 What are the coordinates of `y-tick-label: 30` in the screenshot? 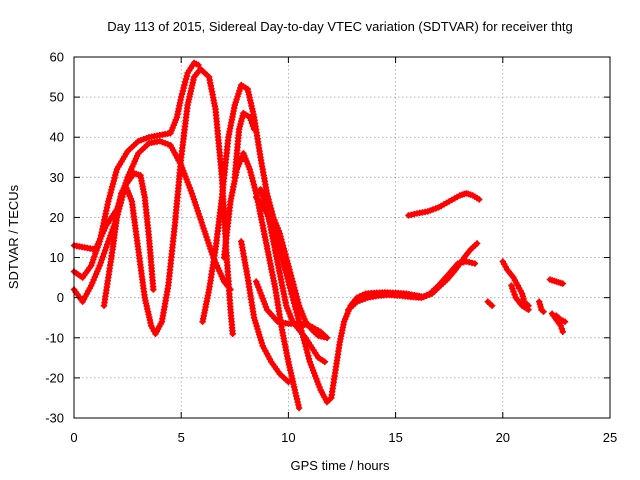 It's located at (57, 177).